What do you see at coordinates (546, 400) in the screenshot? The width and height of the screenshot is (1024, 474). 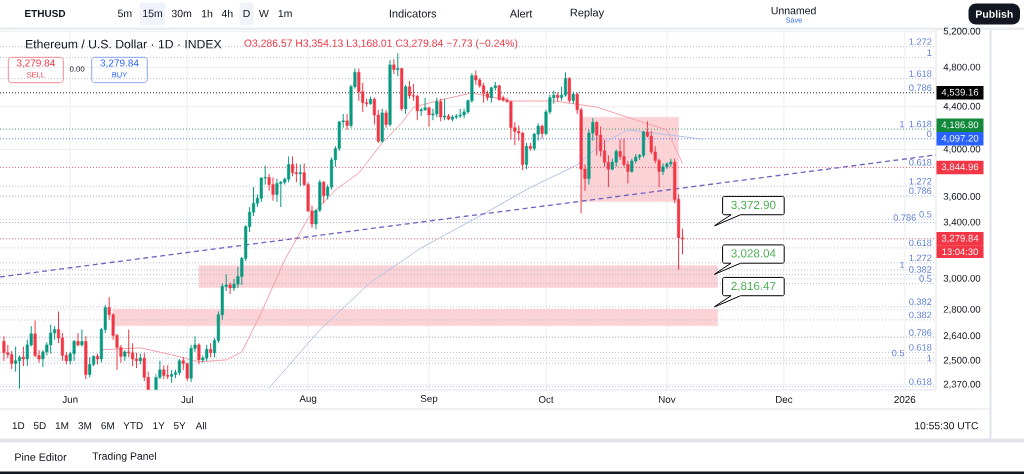 I see `x-tick-label: Oct` at bounding box center [546, 400].